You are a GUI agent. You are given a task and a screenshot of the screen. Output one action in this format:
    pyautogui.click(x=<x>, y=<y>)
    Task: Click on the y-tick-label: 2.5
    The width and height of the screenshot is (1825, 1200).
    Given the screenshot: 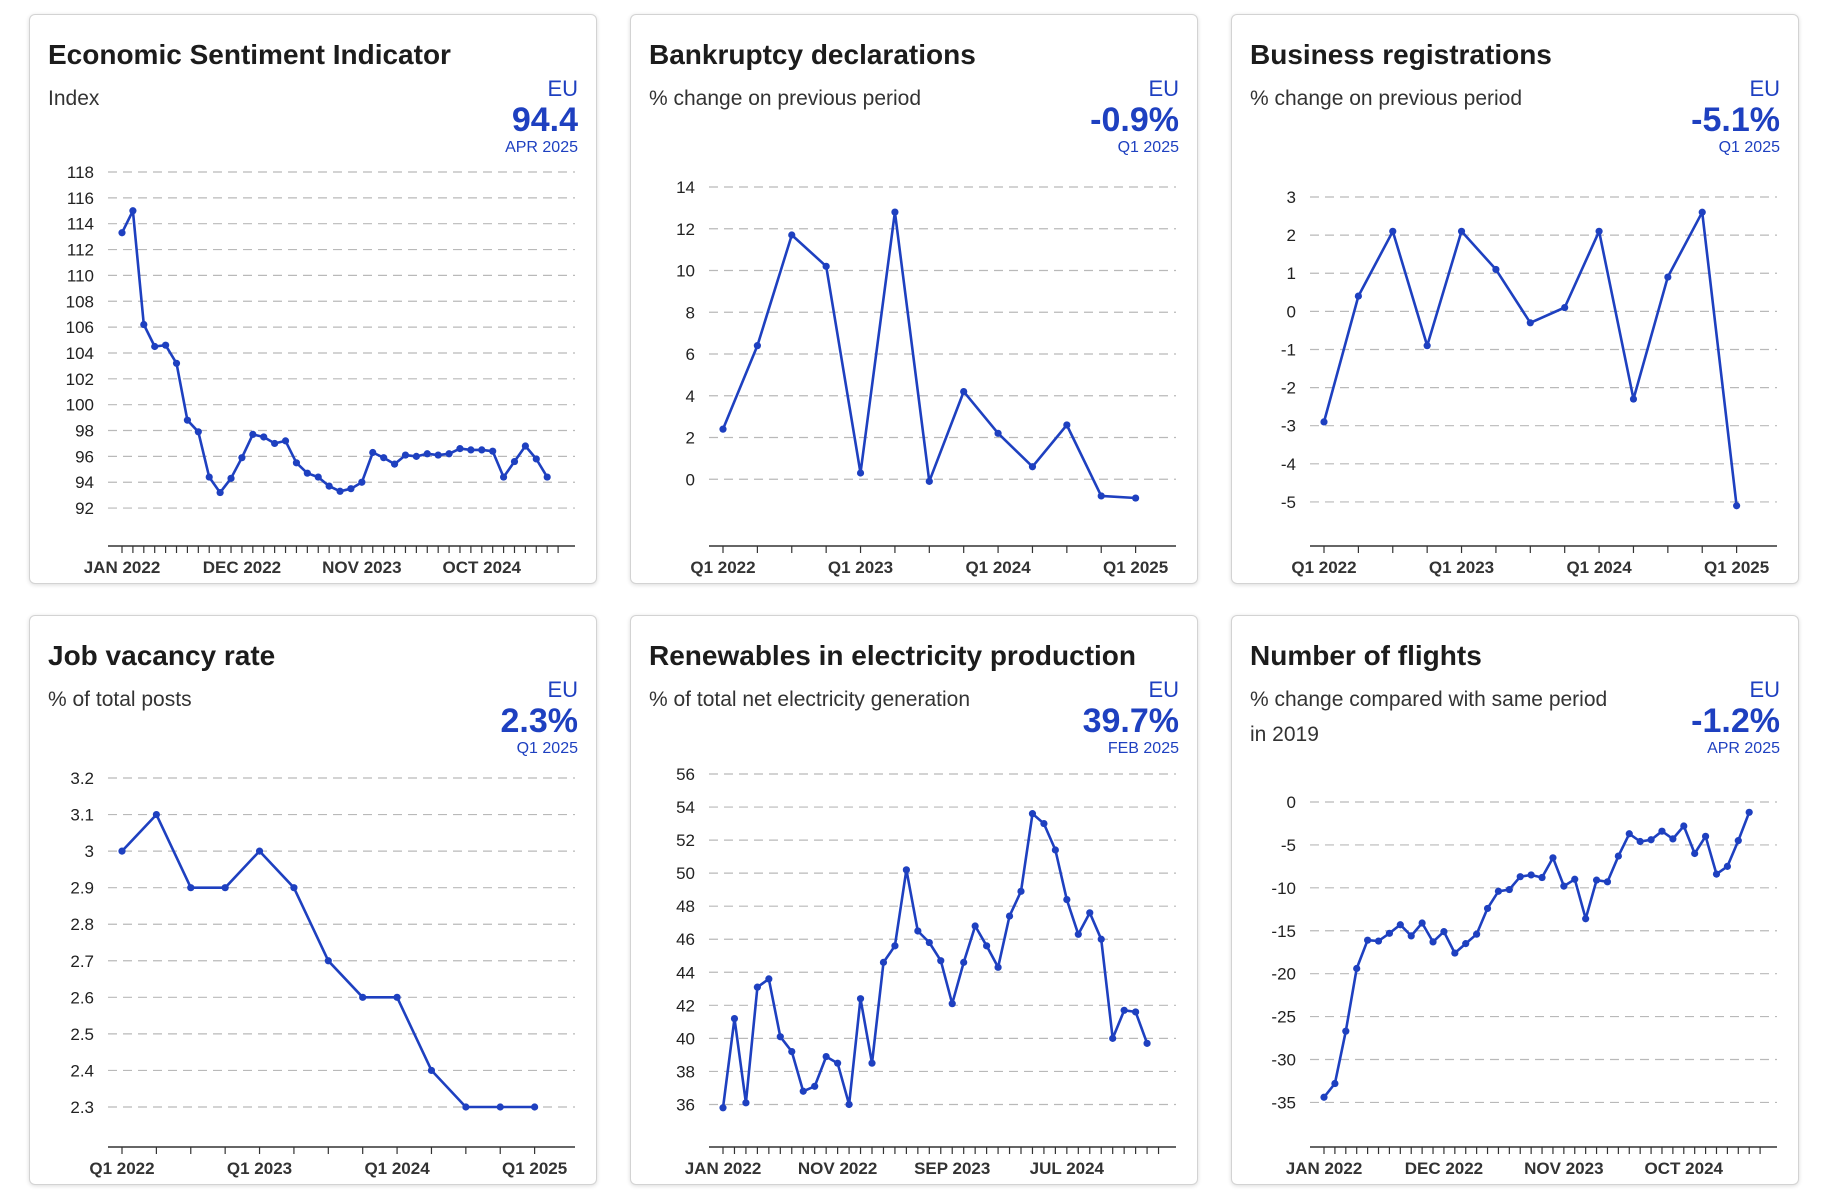 What is the action you would take?
    pyautogui.click(x=82, y=1034)
    